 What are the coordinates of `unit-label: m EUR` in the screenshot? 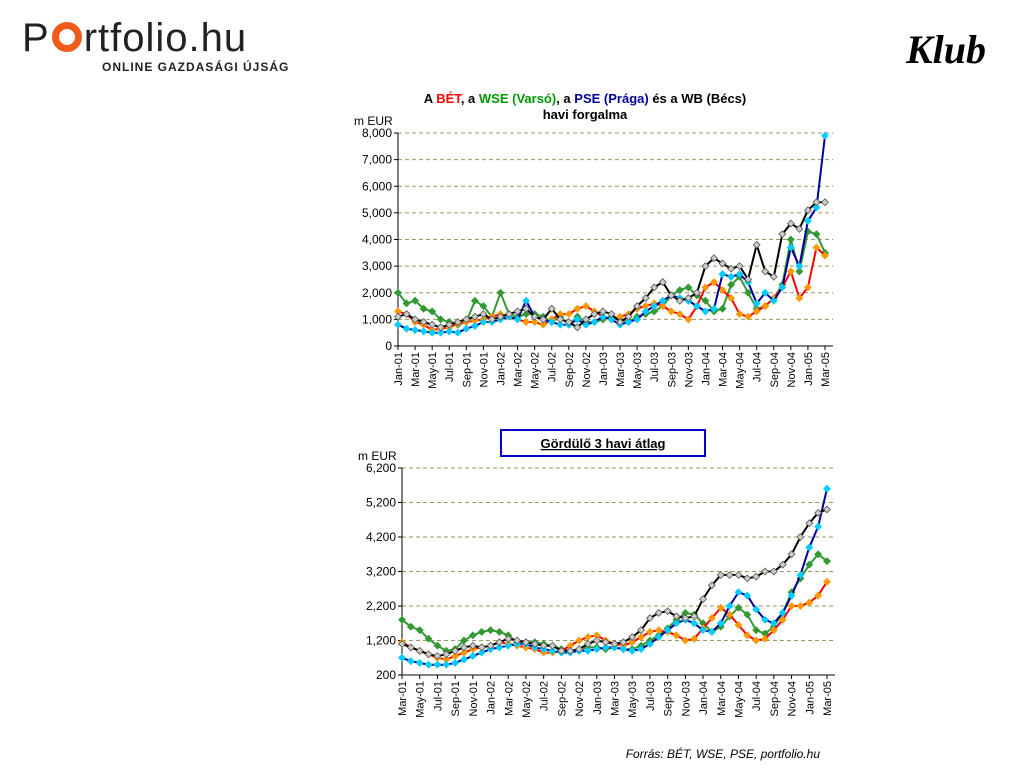 It's located at (373, 121).